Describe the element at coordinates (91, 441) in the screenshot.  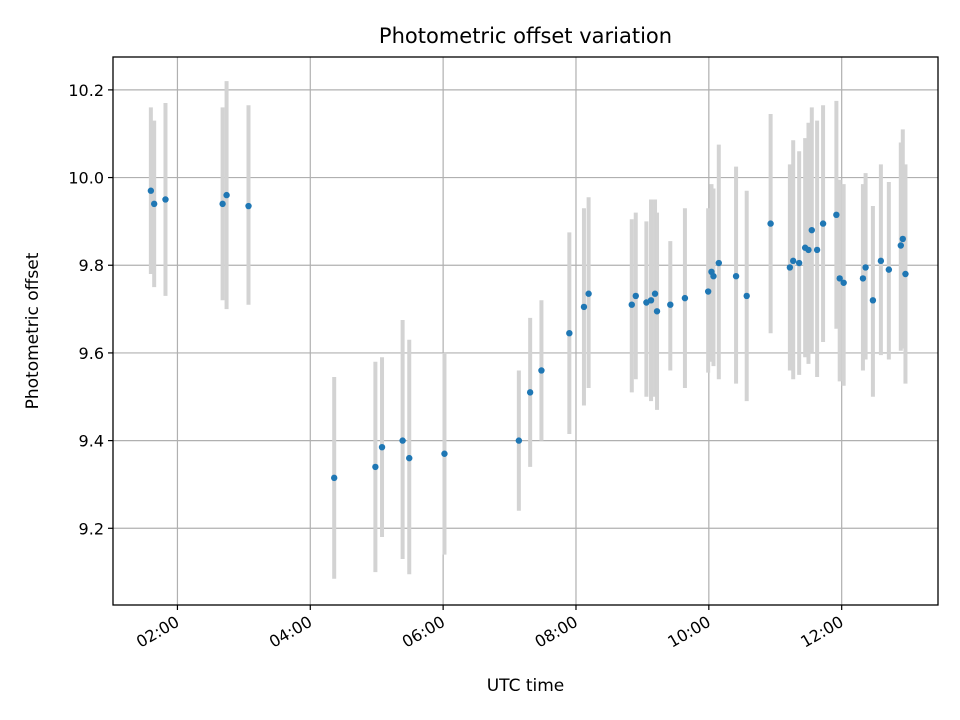
I see `y-tick-label: 9.4` at that location.